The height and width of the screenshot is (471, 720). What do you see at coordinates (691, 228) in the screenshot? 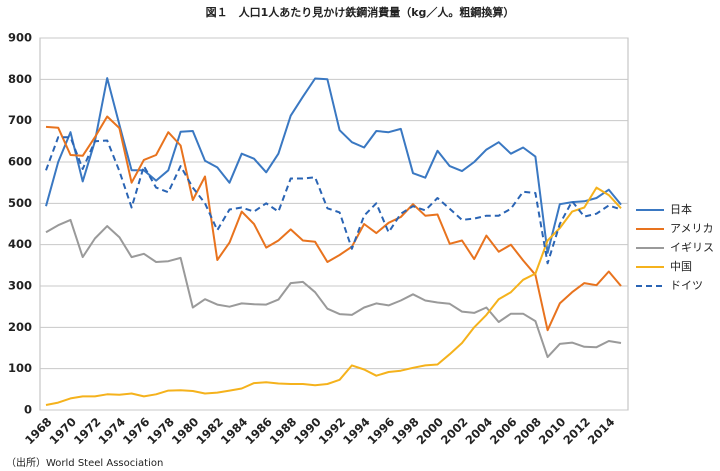
I see `legend-label: アメリカ` at bounding box center [691, 228].